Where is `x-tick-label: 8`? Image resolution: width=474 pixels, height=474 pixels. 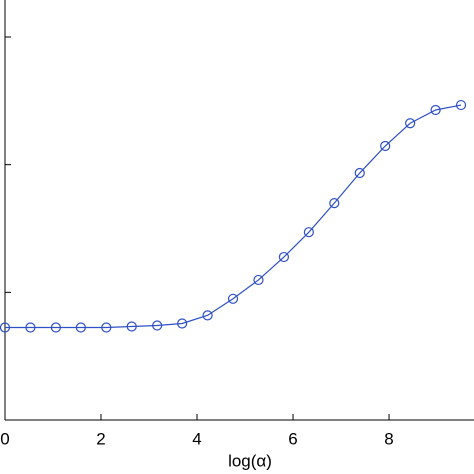 x-tick-label: 8 is located at coordinates (388, 438).